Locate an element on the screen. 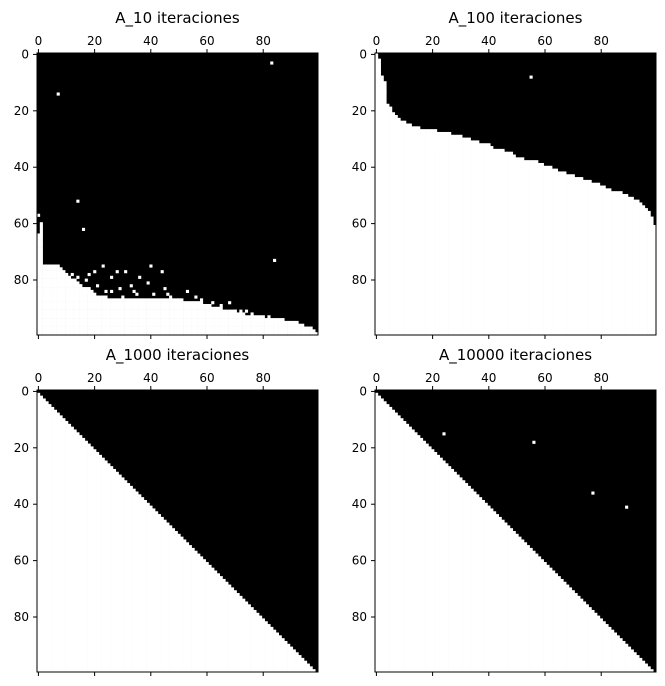  white-cells is located at coordinates (535, 470).